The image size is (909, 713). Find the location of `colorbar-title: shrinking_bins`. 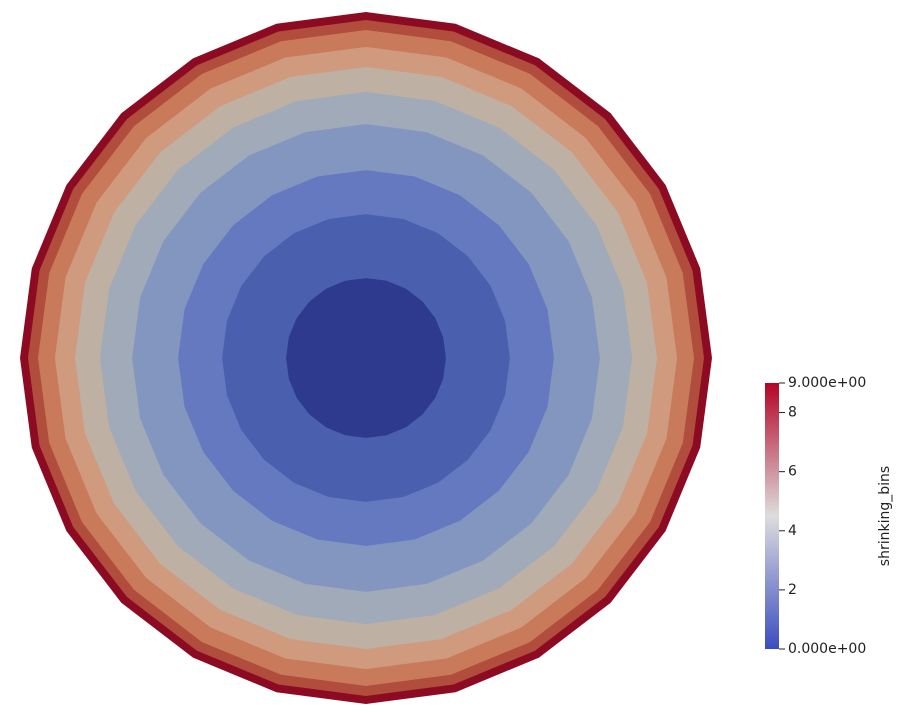

colorbar-title: shrinking_bins is located at coordinates (885, 516).